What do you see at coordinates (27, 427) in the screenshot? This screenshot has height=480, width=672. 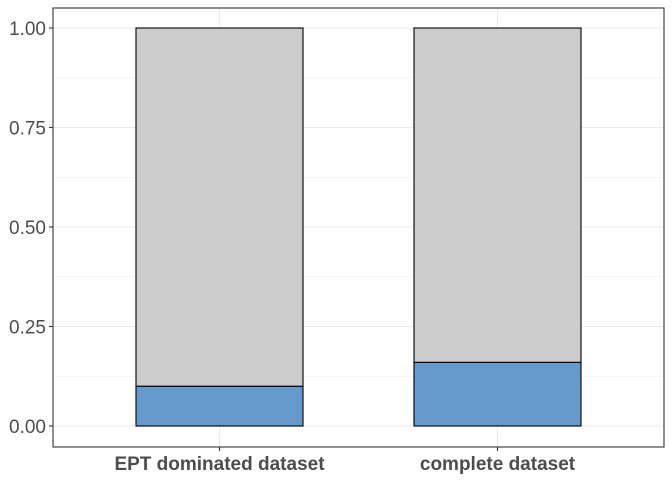 I see `y-tick-label: 0.00` at bounding box center [27, 427].